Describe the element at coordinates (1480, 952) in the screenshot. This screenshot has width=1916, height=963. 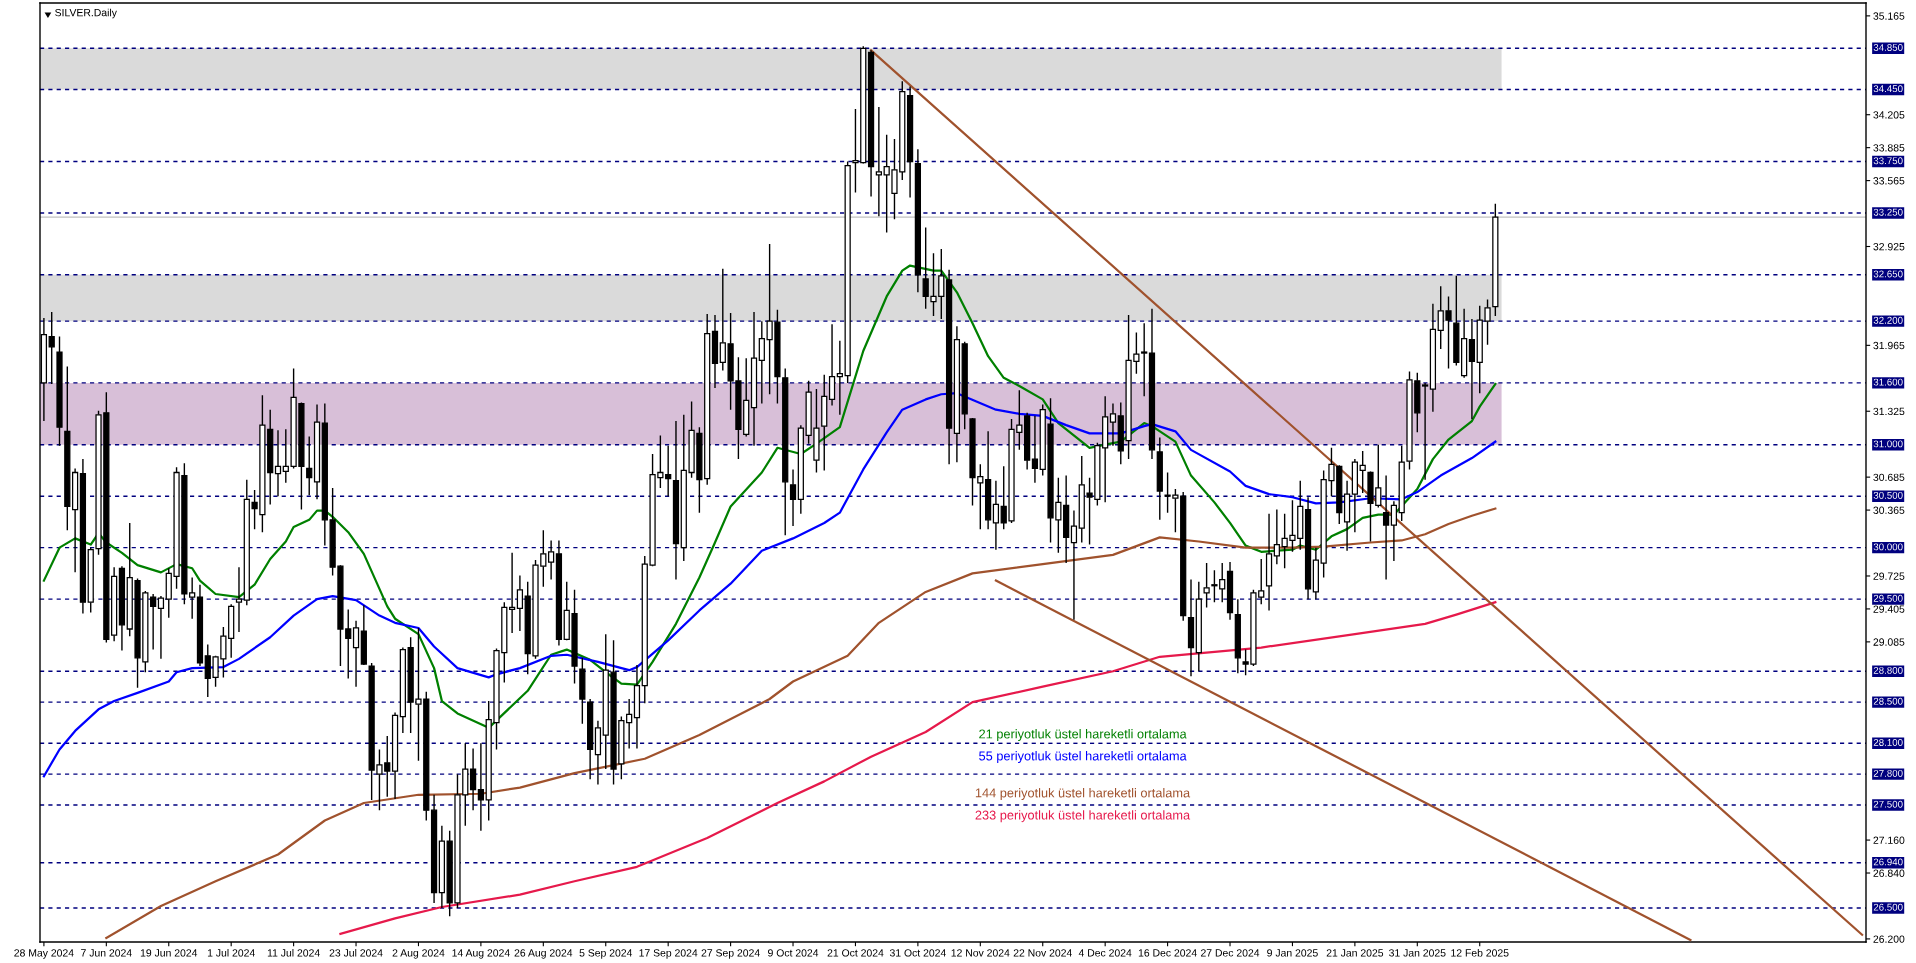
I see `x-tick-label: 12 Feb 2025` at that location.